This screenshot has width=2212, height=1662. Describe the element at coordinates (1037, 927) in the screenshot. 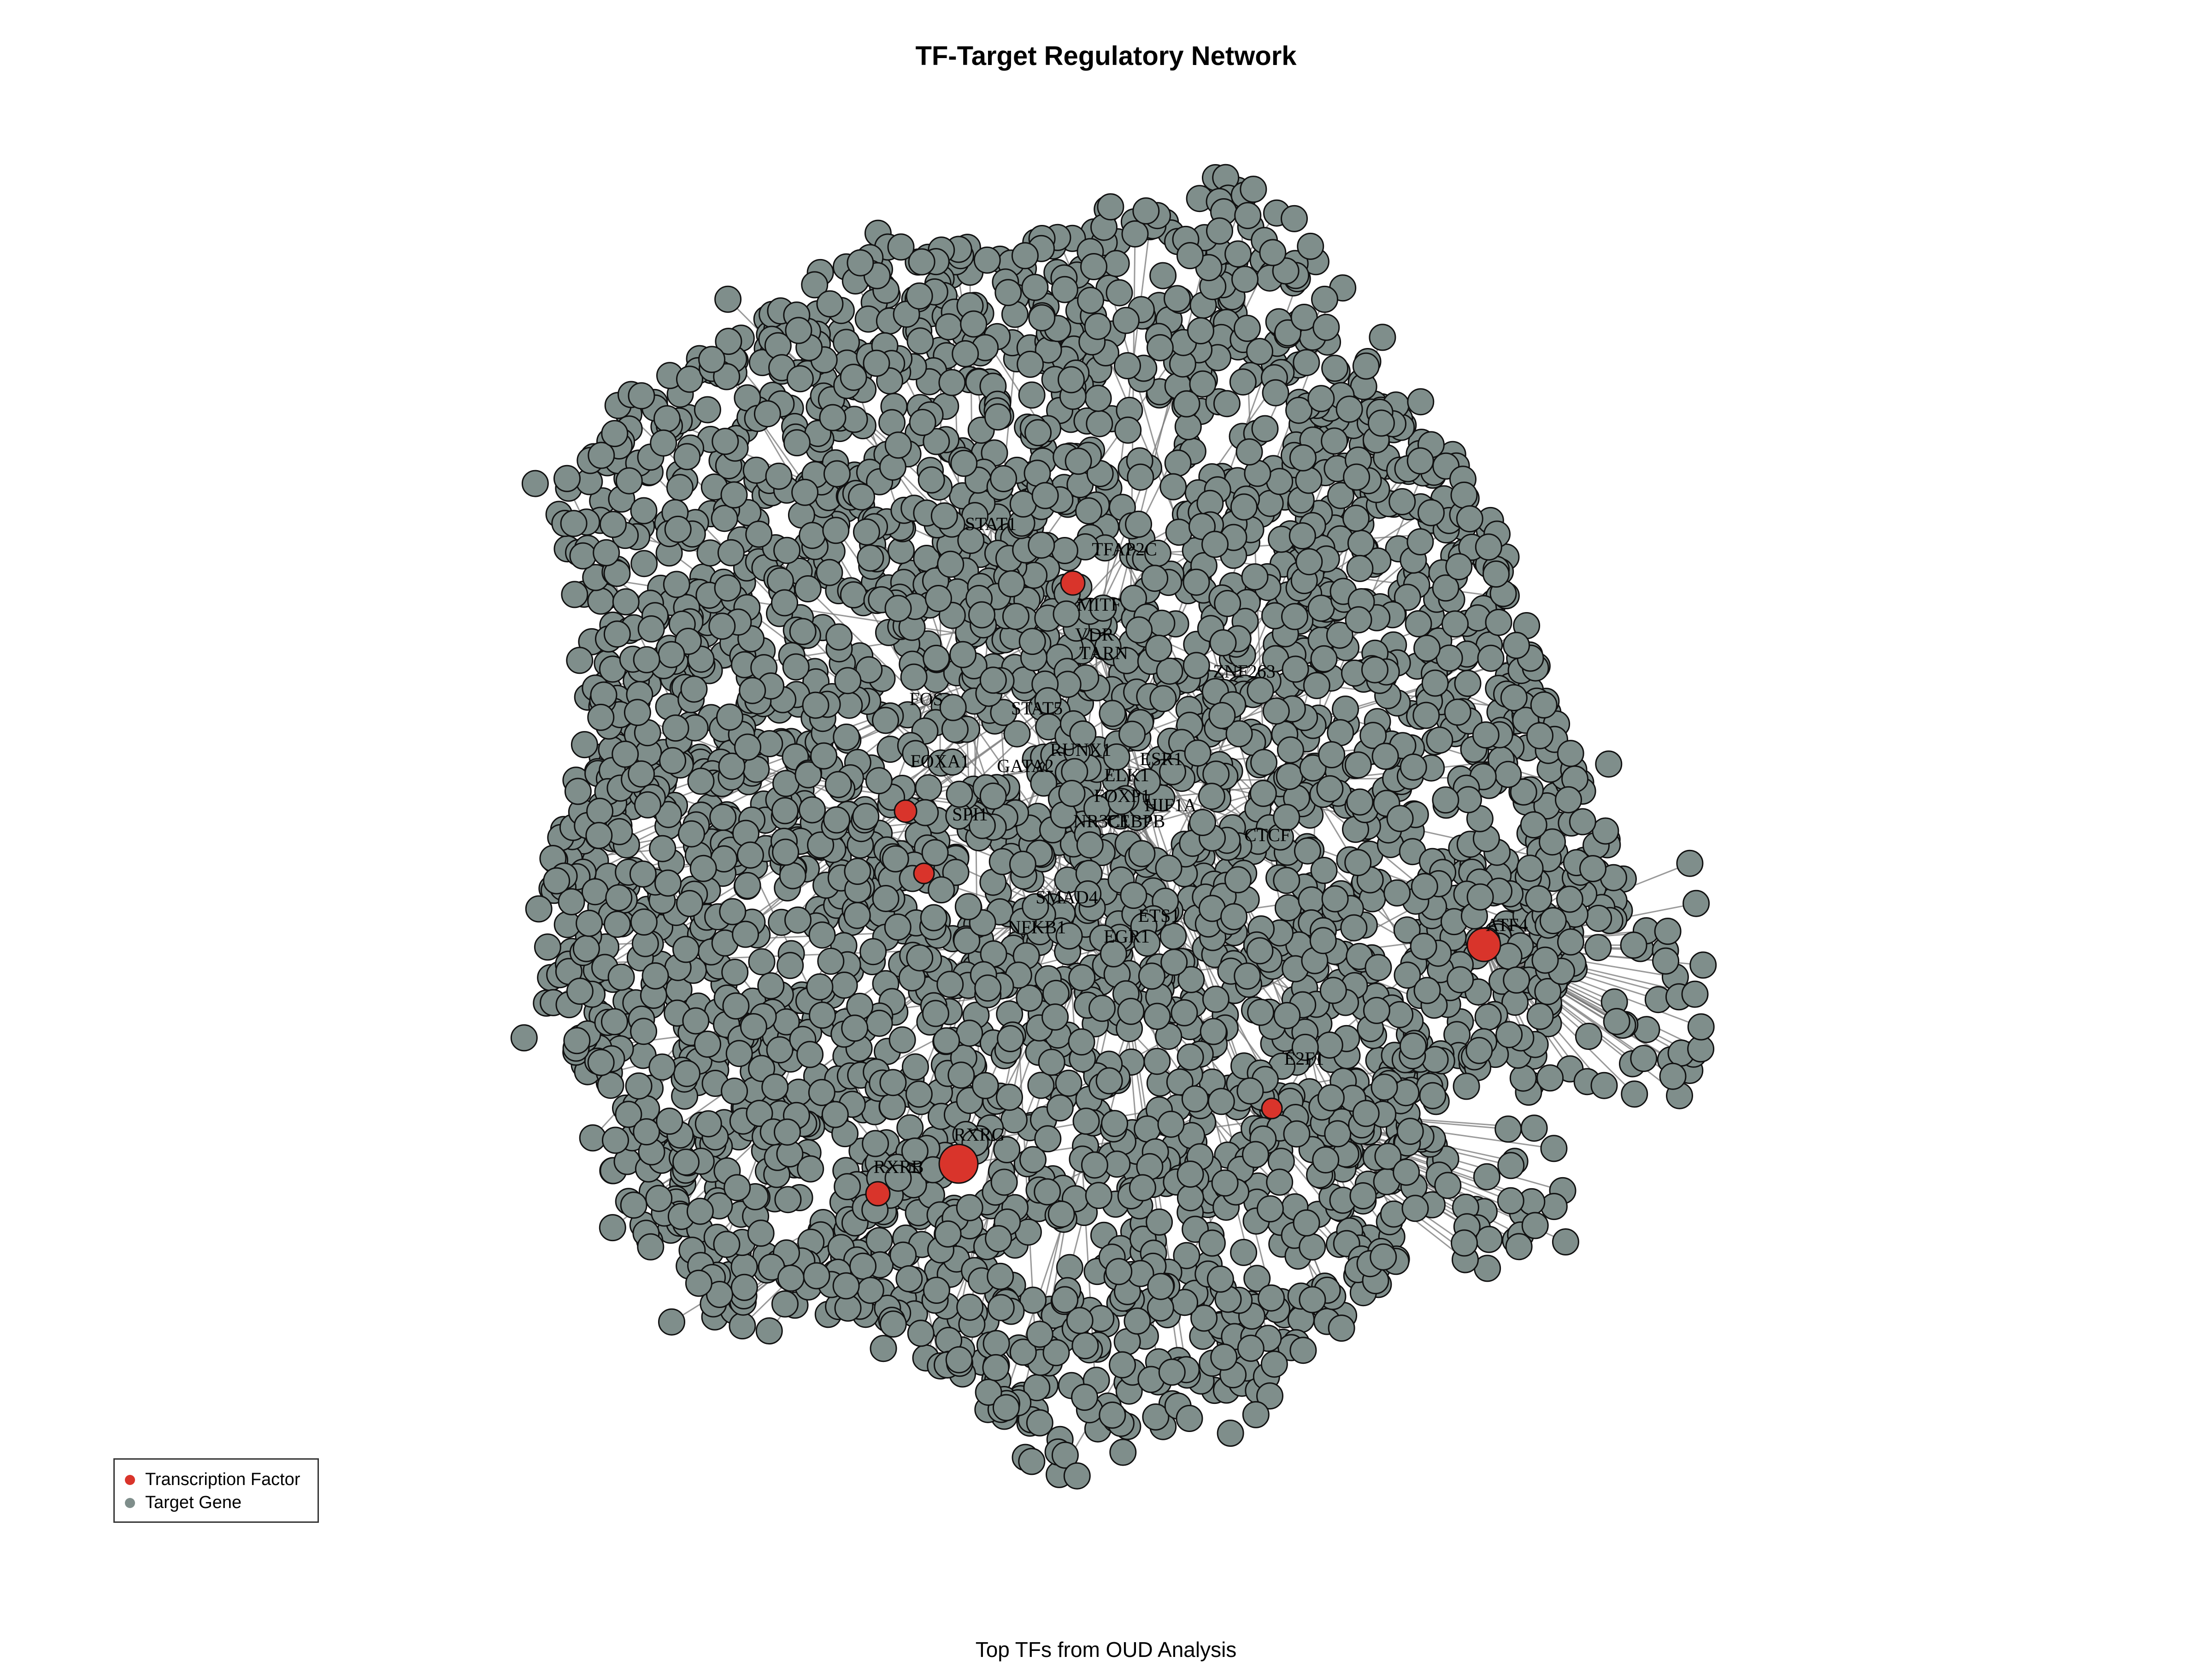

I see `tf-label: NFKB1` at that location.